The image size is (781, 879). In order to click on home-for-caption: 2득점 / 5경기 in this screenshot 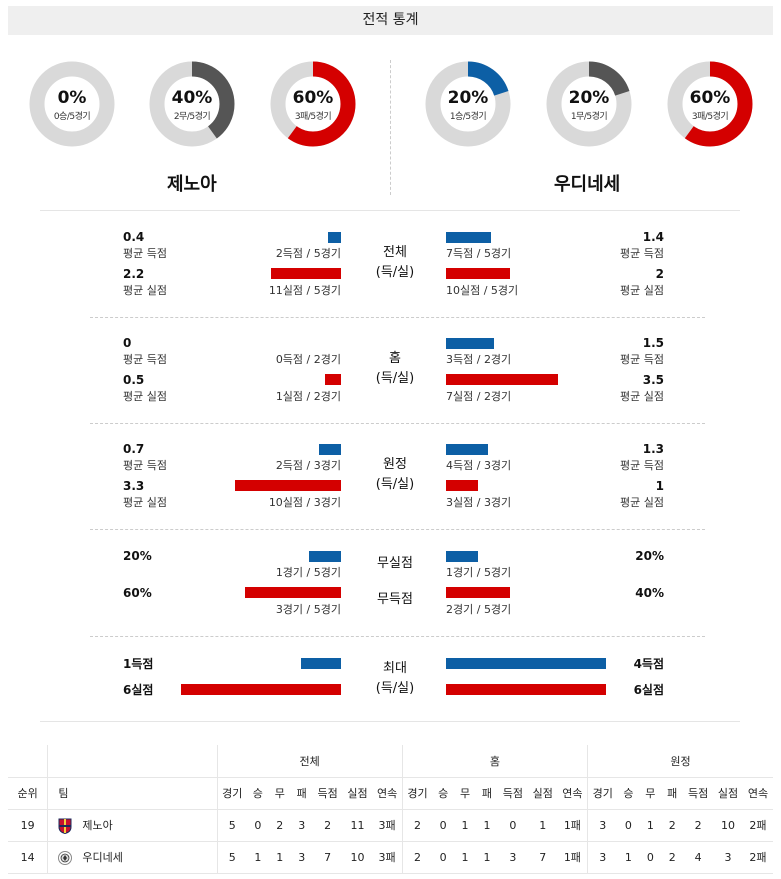, I will do `click(308, 253)`.